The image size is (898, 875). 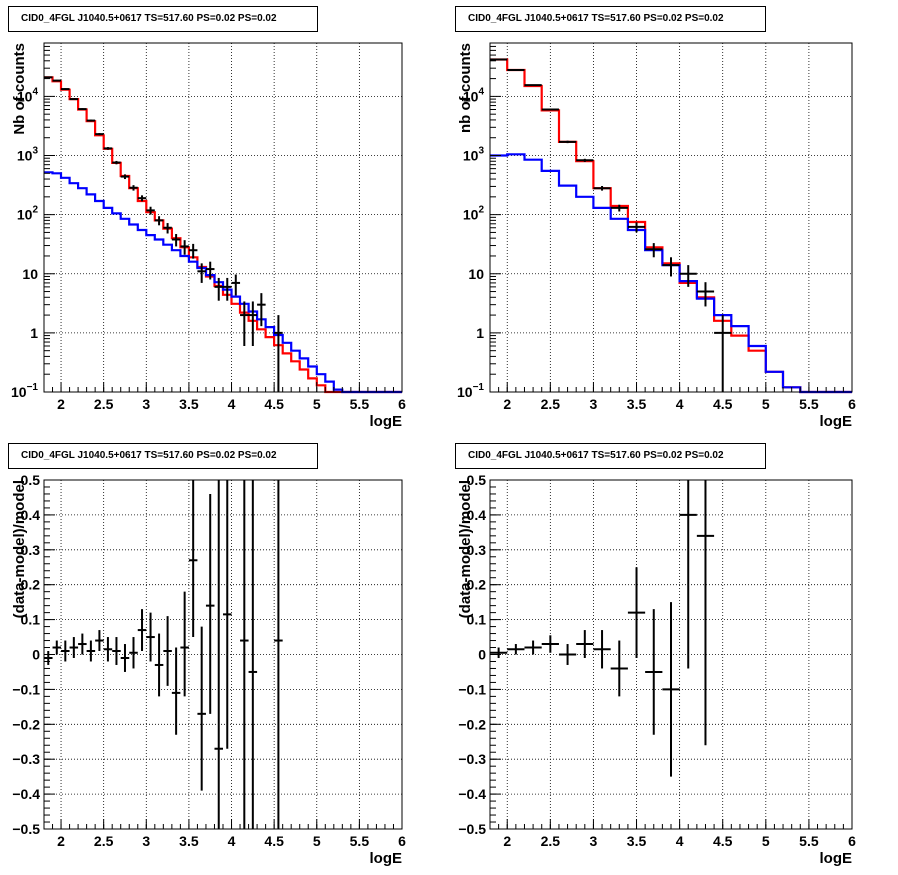 I want to click on y-axis-title-3: (data-model)/model, so click(x=19, y=549).